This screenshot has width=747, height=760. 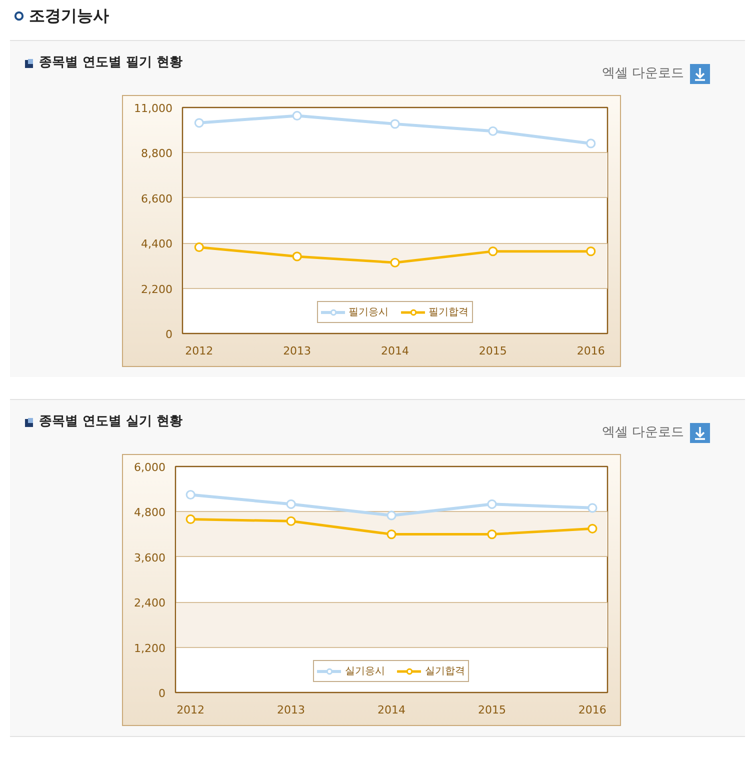 What do you see at coordinates (150, 557) in the screenshot?
I see `y-tick-label: 3,600` at bounding box center [150, 557].